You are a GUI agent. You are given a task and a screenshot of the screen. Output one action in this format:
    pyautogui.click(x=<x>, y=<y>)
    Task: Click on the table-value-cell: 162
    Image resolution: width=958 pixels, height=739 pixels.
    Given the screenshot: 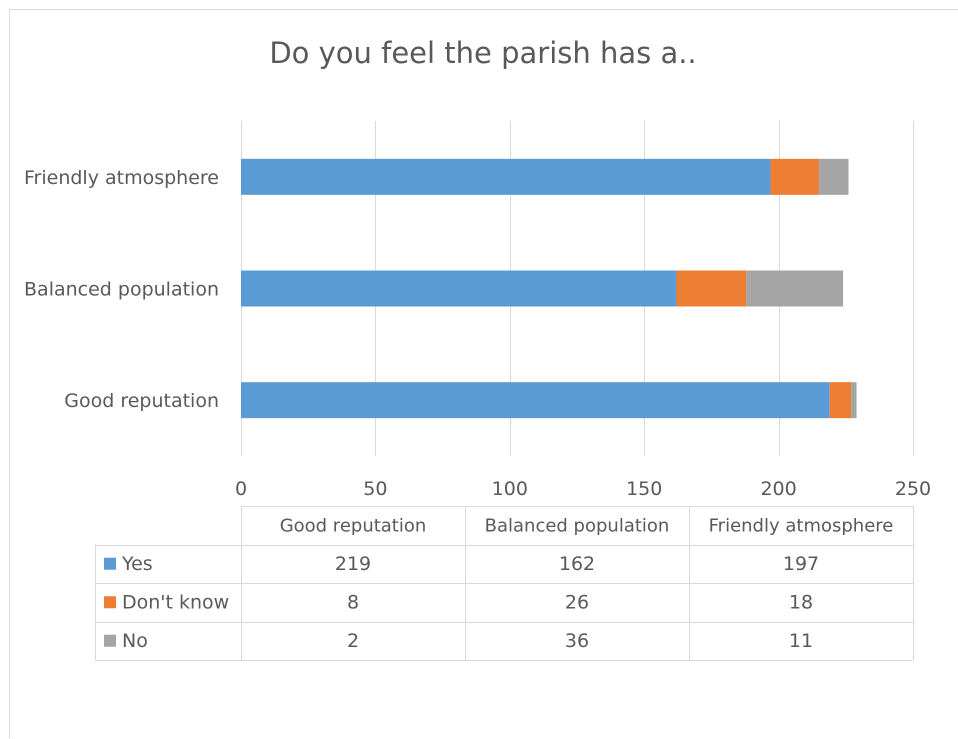 What is the action you would take?
    pyautogui.click(x=577, y=564)
    